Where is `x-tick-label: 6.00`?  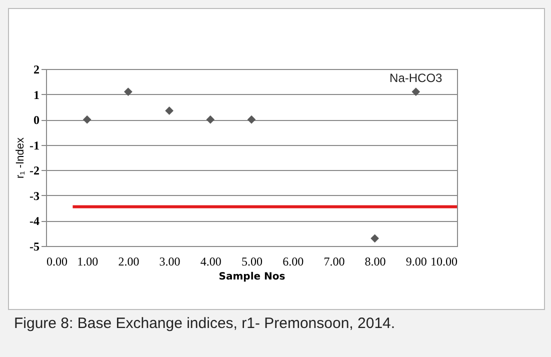
x-tick-label: 6.00 is located at coordinates (293, 261).